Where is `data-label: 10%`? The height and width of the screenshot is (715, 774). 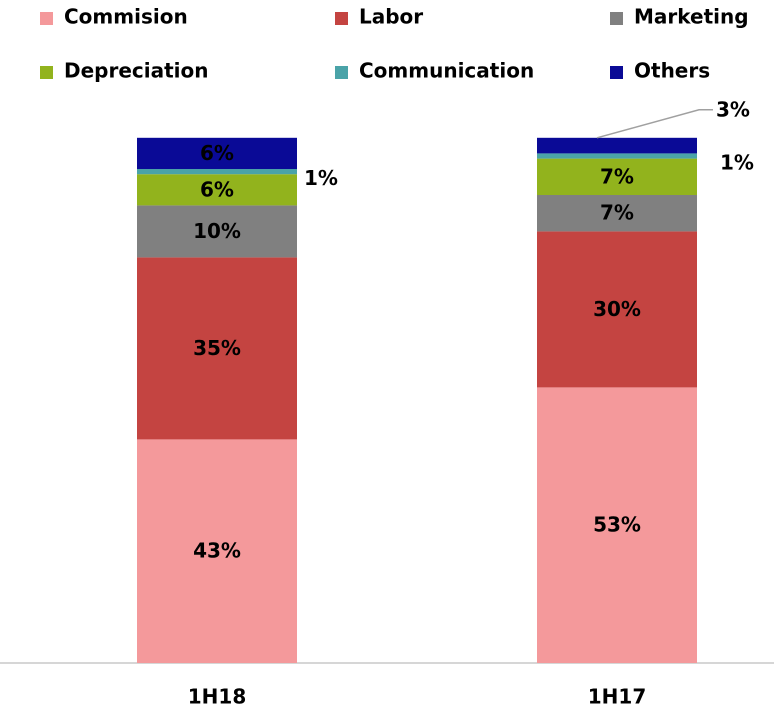
data-label: 10% is located at coordinates (217, 231).